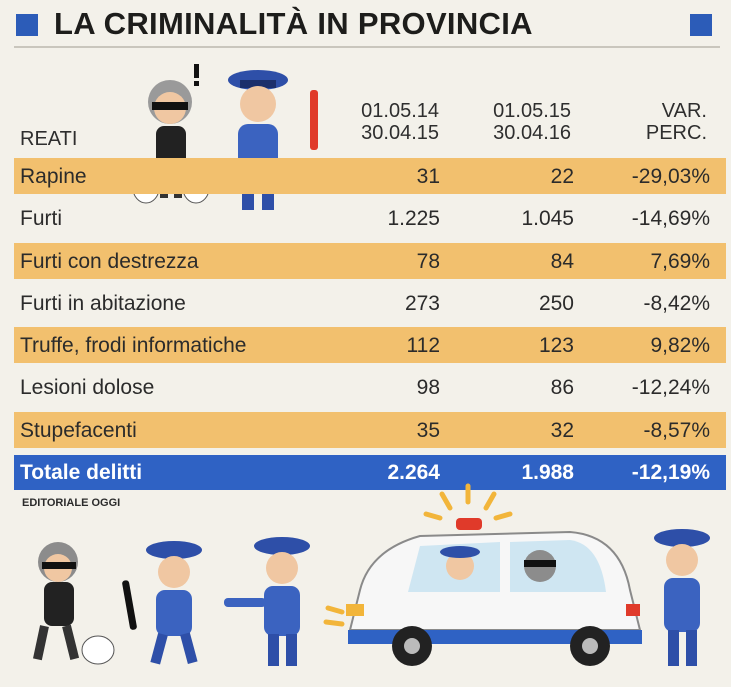  What do you see at coordinates (370, 387) in the screenshot?
I see `table-row: Lesioni dolose 98 86 -12,24%` at bounding box center [370, 387].